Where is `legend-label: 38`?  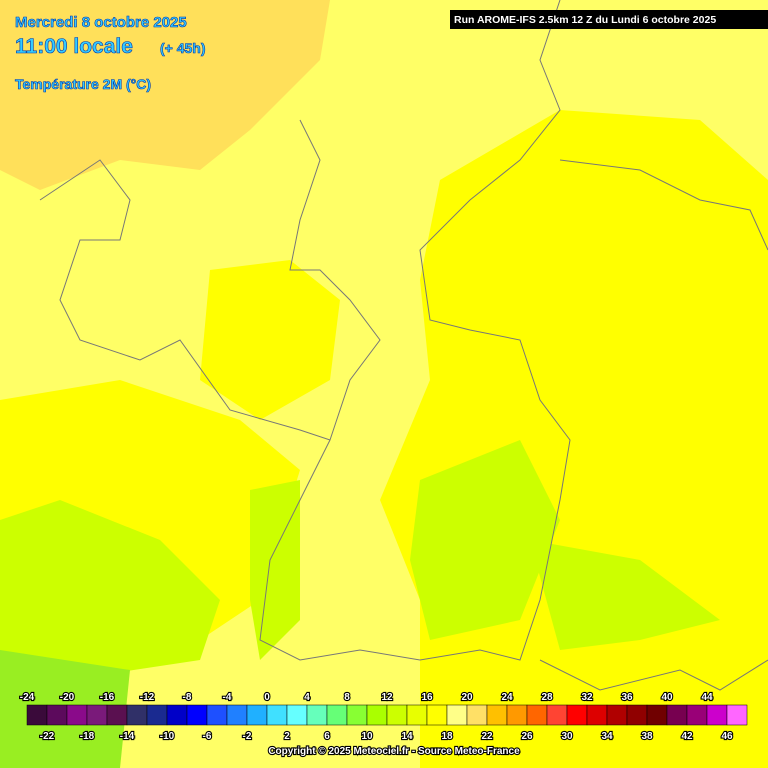
legend-label: 38 is located at coordinates (647, 736).